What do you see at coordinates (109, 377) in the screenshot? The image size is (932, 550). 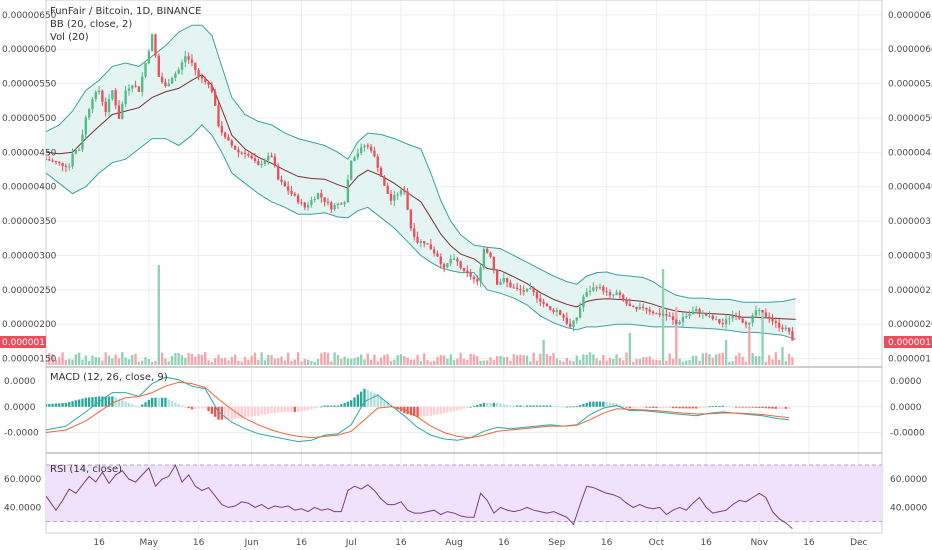 I see `legend-macd: MACD (12, 26, close, 9)` at bounding box center [109, 377].